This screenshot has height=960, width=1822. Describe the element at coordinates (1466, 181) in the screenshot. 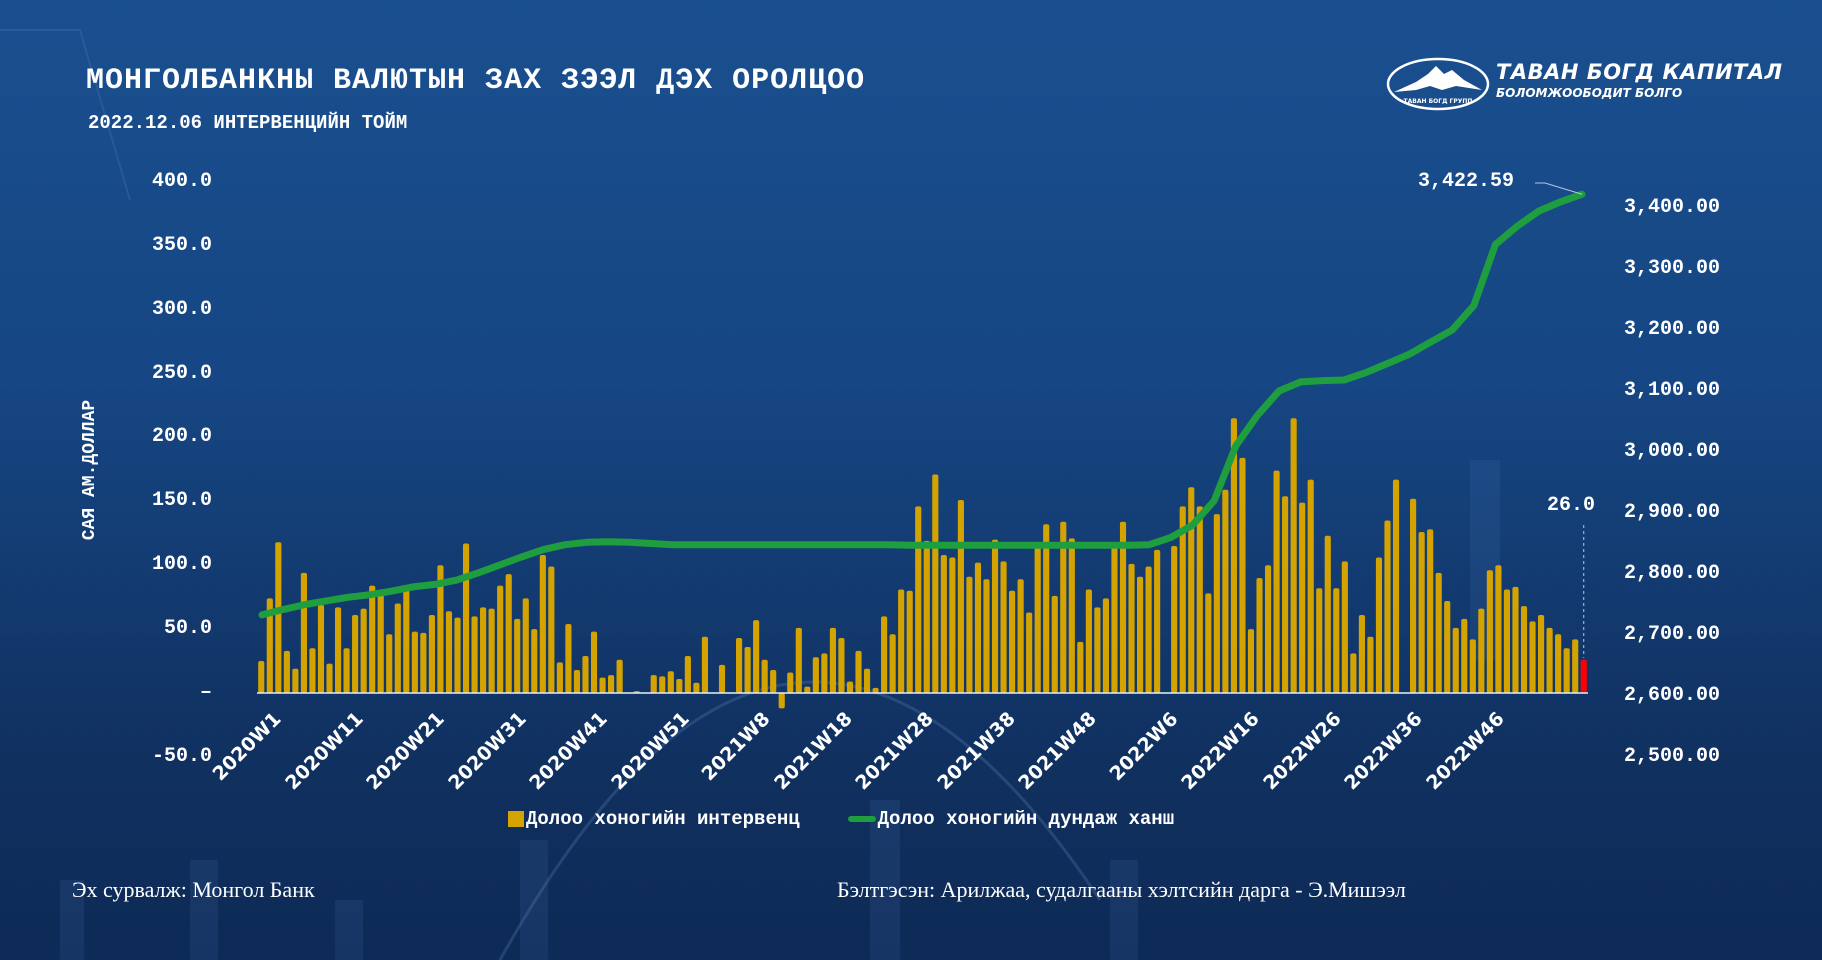

I see `last-rate-label: 3,422.59` at that location.